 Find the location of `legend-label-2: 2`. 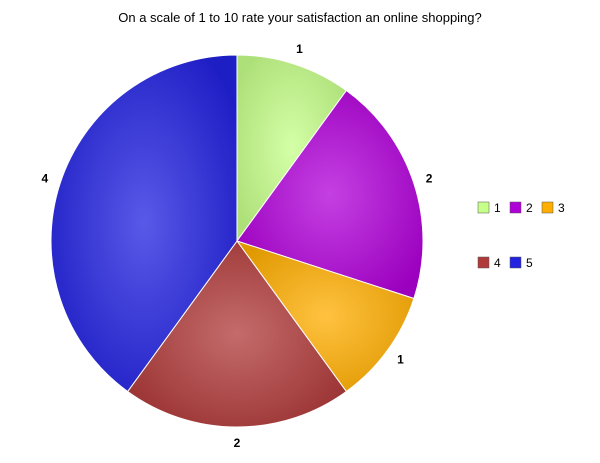

legend-label-2: 2 is located at coordinates (529, 208).